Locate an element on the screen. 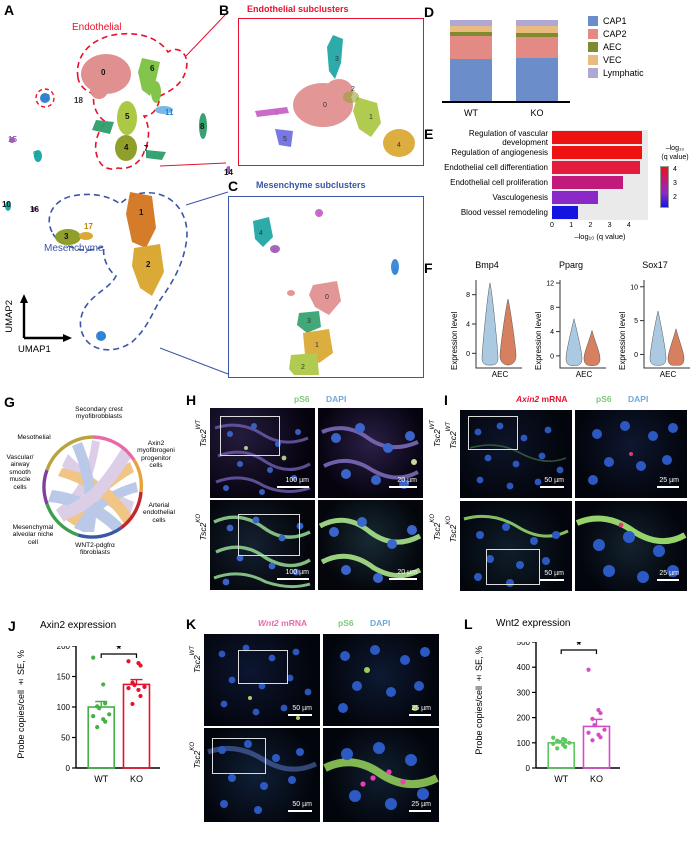 Image resolution: width=700 pixels, height=842 pixels. panel-b-title: Endothelial subclusters is located at coordinates (298, 9).